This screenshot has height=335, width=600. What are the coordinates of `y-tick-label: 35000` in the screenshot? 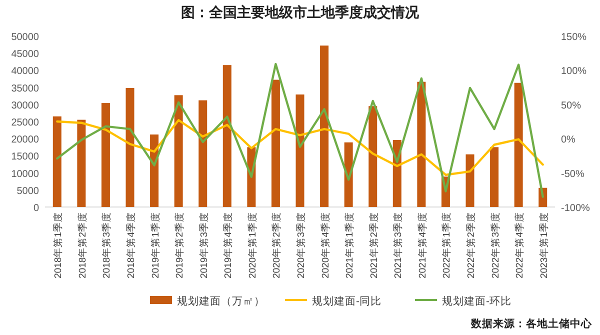 It's located at (25, 88).